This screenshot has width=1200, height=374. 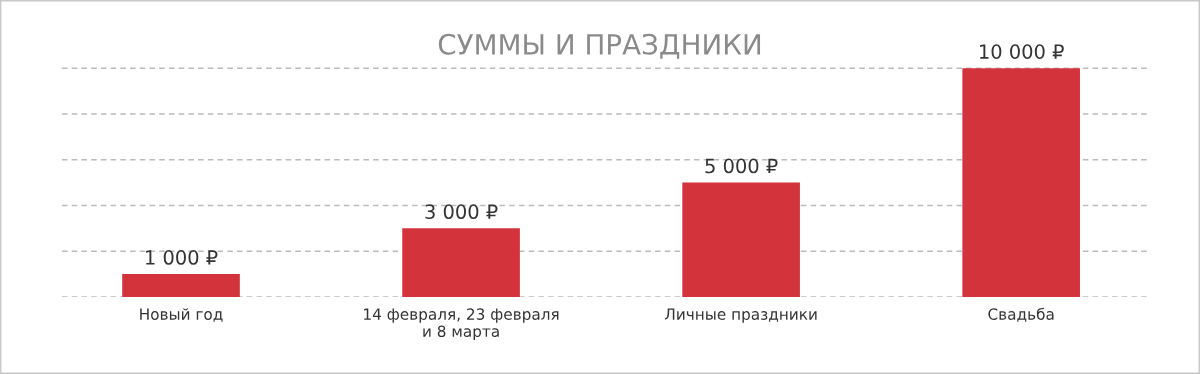 What do you see at coordinates (461, 212) in the screenshot?
I see `data-label: 3 000 ₽` at bounding box center [461, 212].